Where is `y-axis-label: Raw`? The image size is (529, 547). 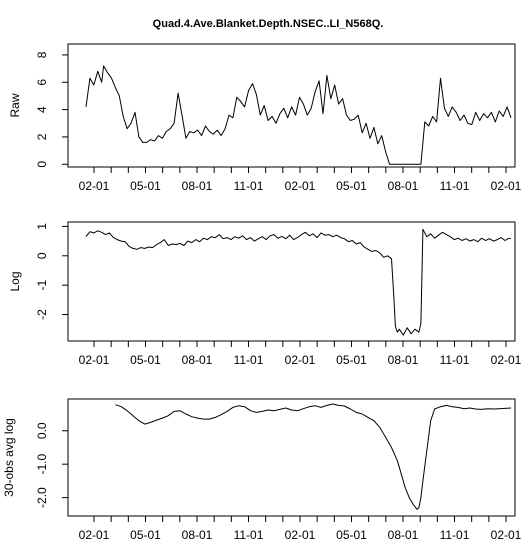
y-axis-label: Raw is located at coordinates (15, 105).